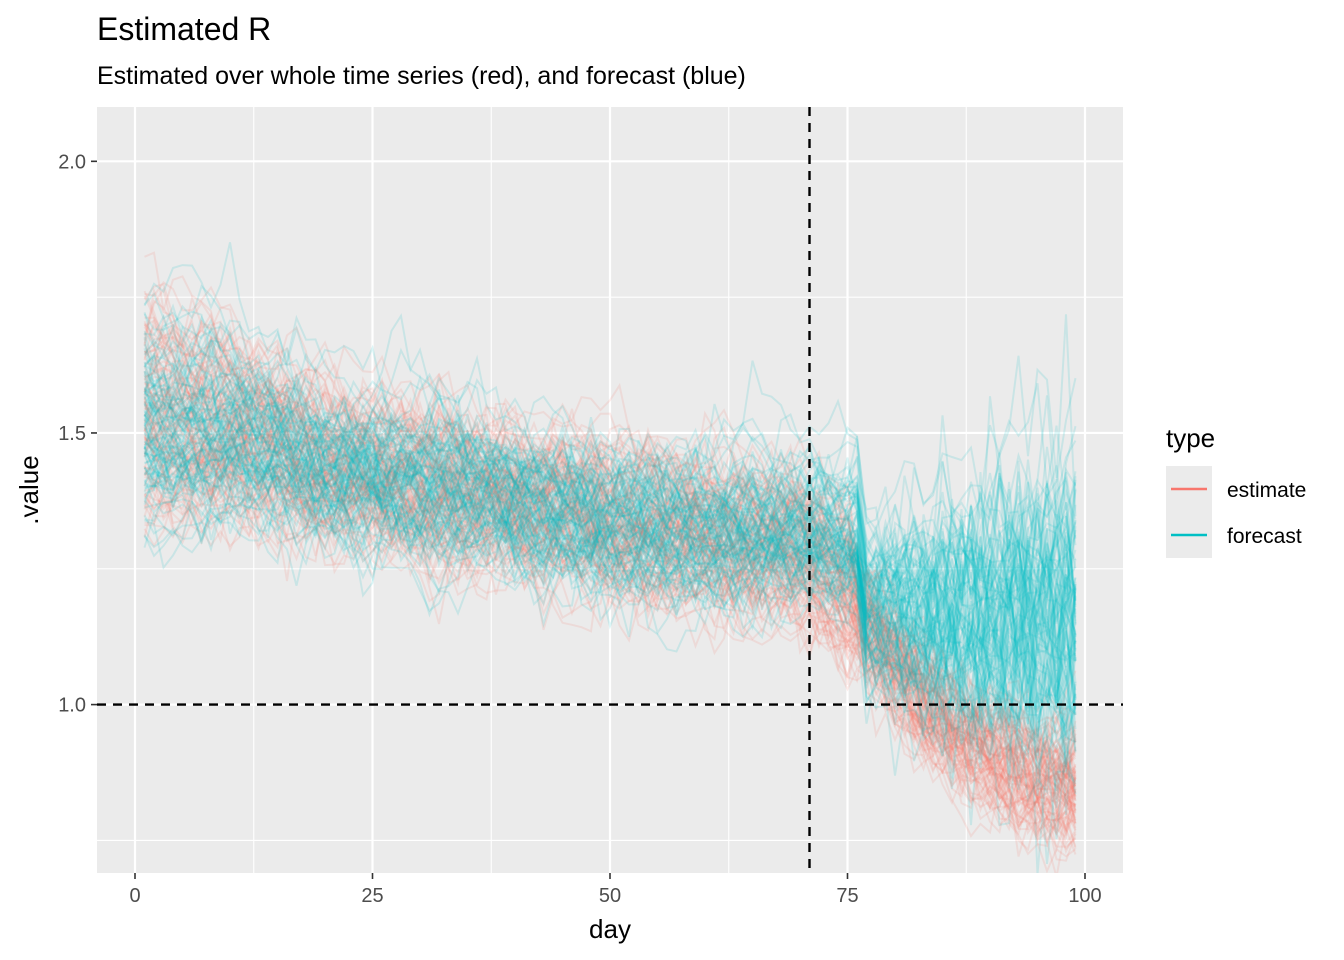 This screenshot has width=1344, height=960. What do you see at coordinates (77, 434) in the screenshot?
I see `y-axis-ticks: 1.0 1.5 2.0` at bounding box center [77, 434].